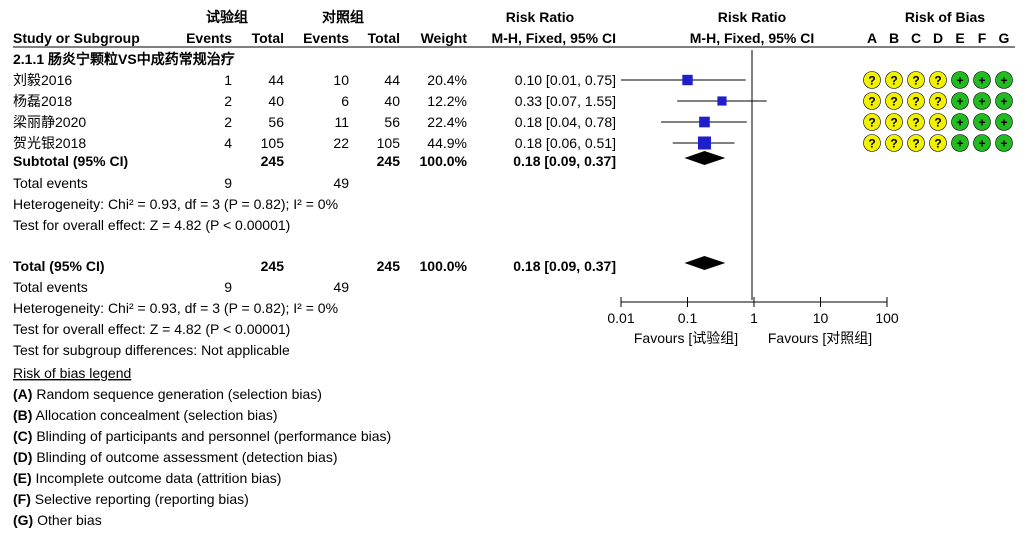 The height and width of the screenshot is (536, 1030). What do you see at coordinates (444, 161) in the screenshot?
I see `subtotal-weight: 100.0%` at bounding box center [444, 161].